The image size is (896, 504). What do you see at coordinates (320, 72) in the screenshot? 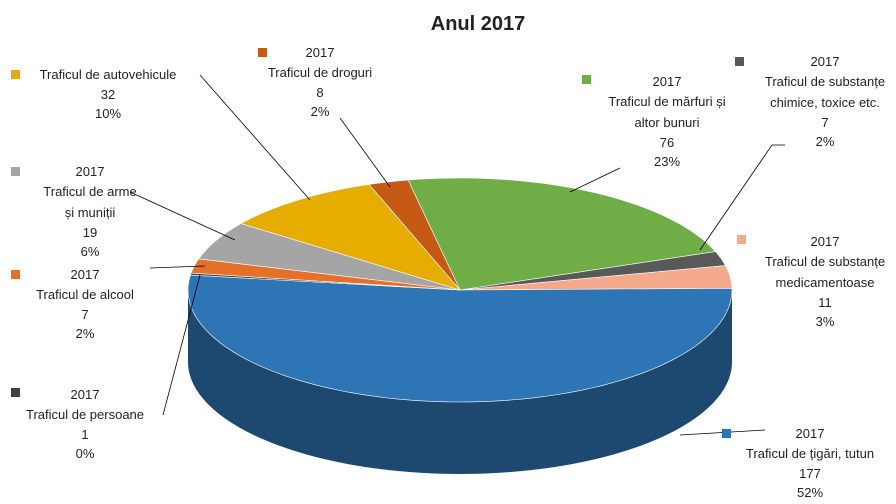
I see `label-name: Traficul de droguri` at bounding box center [320, 72].